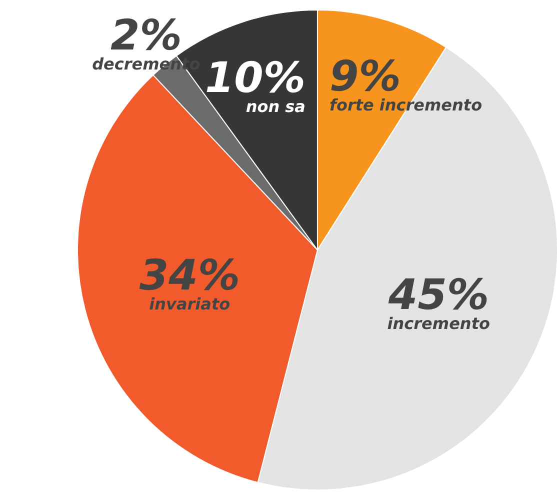 This screenshot has width=557, height=500. I want to click on data-label: 2%, so click(146, 35).